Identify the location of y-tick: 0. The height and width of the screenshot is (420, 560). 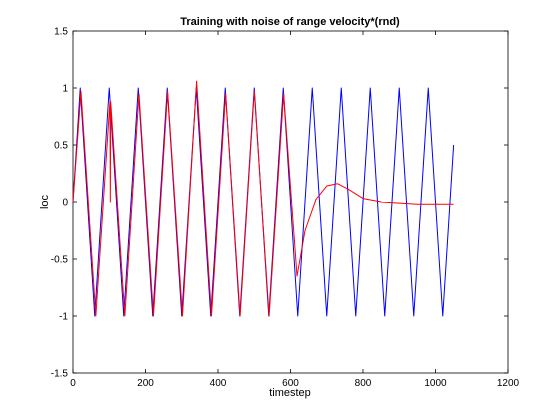
(285, 203).